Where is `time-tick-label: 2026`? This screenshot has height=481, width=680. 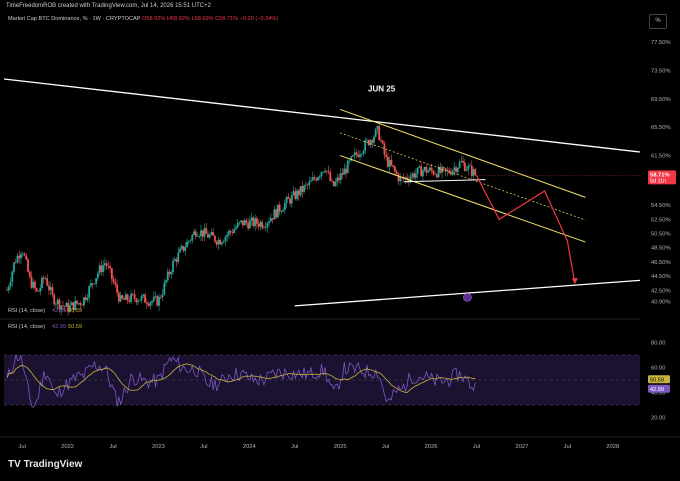
time-tick-label: 2026 is located at coordinates (431, 447).